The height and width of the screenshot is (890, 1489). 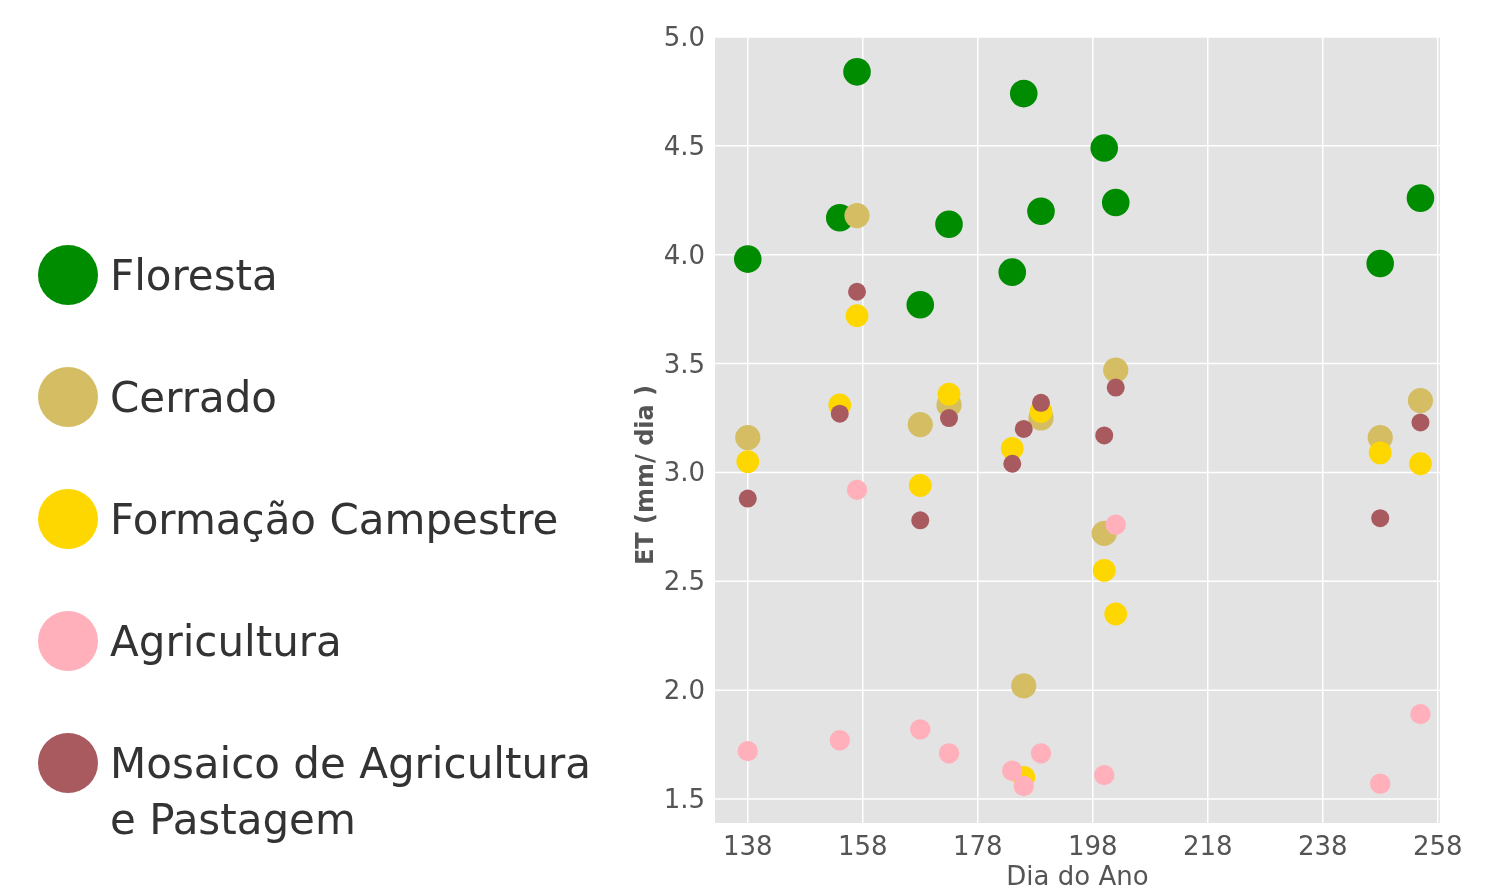 What do you see at coordinates (1437, 846) in the screenshot?
I see `x-tick-label: 258` at bounding box center [1437, 846].